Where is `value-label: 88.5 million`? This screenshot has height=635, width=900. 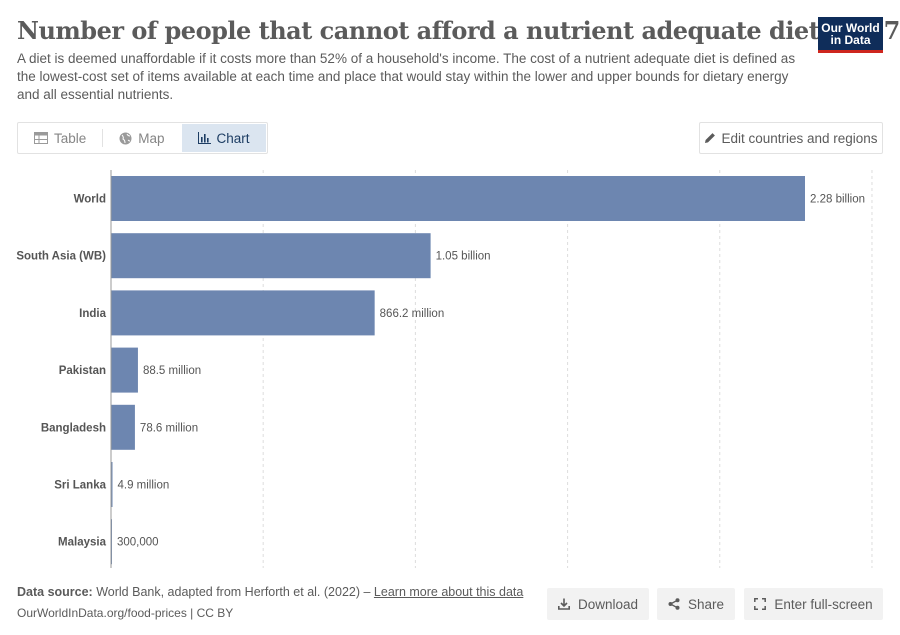 value-label: 88.5 million is located at coordinates (172, 371).